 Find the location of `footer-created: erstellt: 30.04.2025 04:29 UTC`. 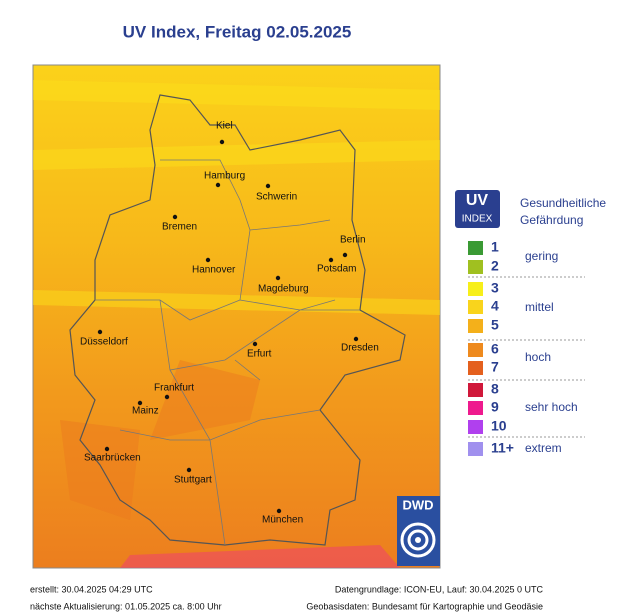

footer-created: erstellt: 30.04.2025 04:29 UTC is located at coordinates (91, 589).